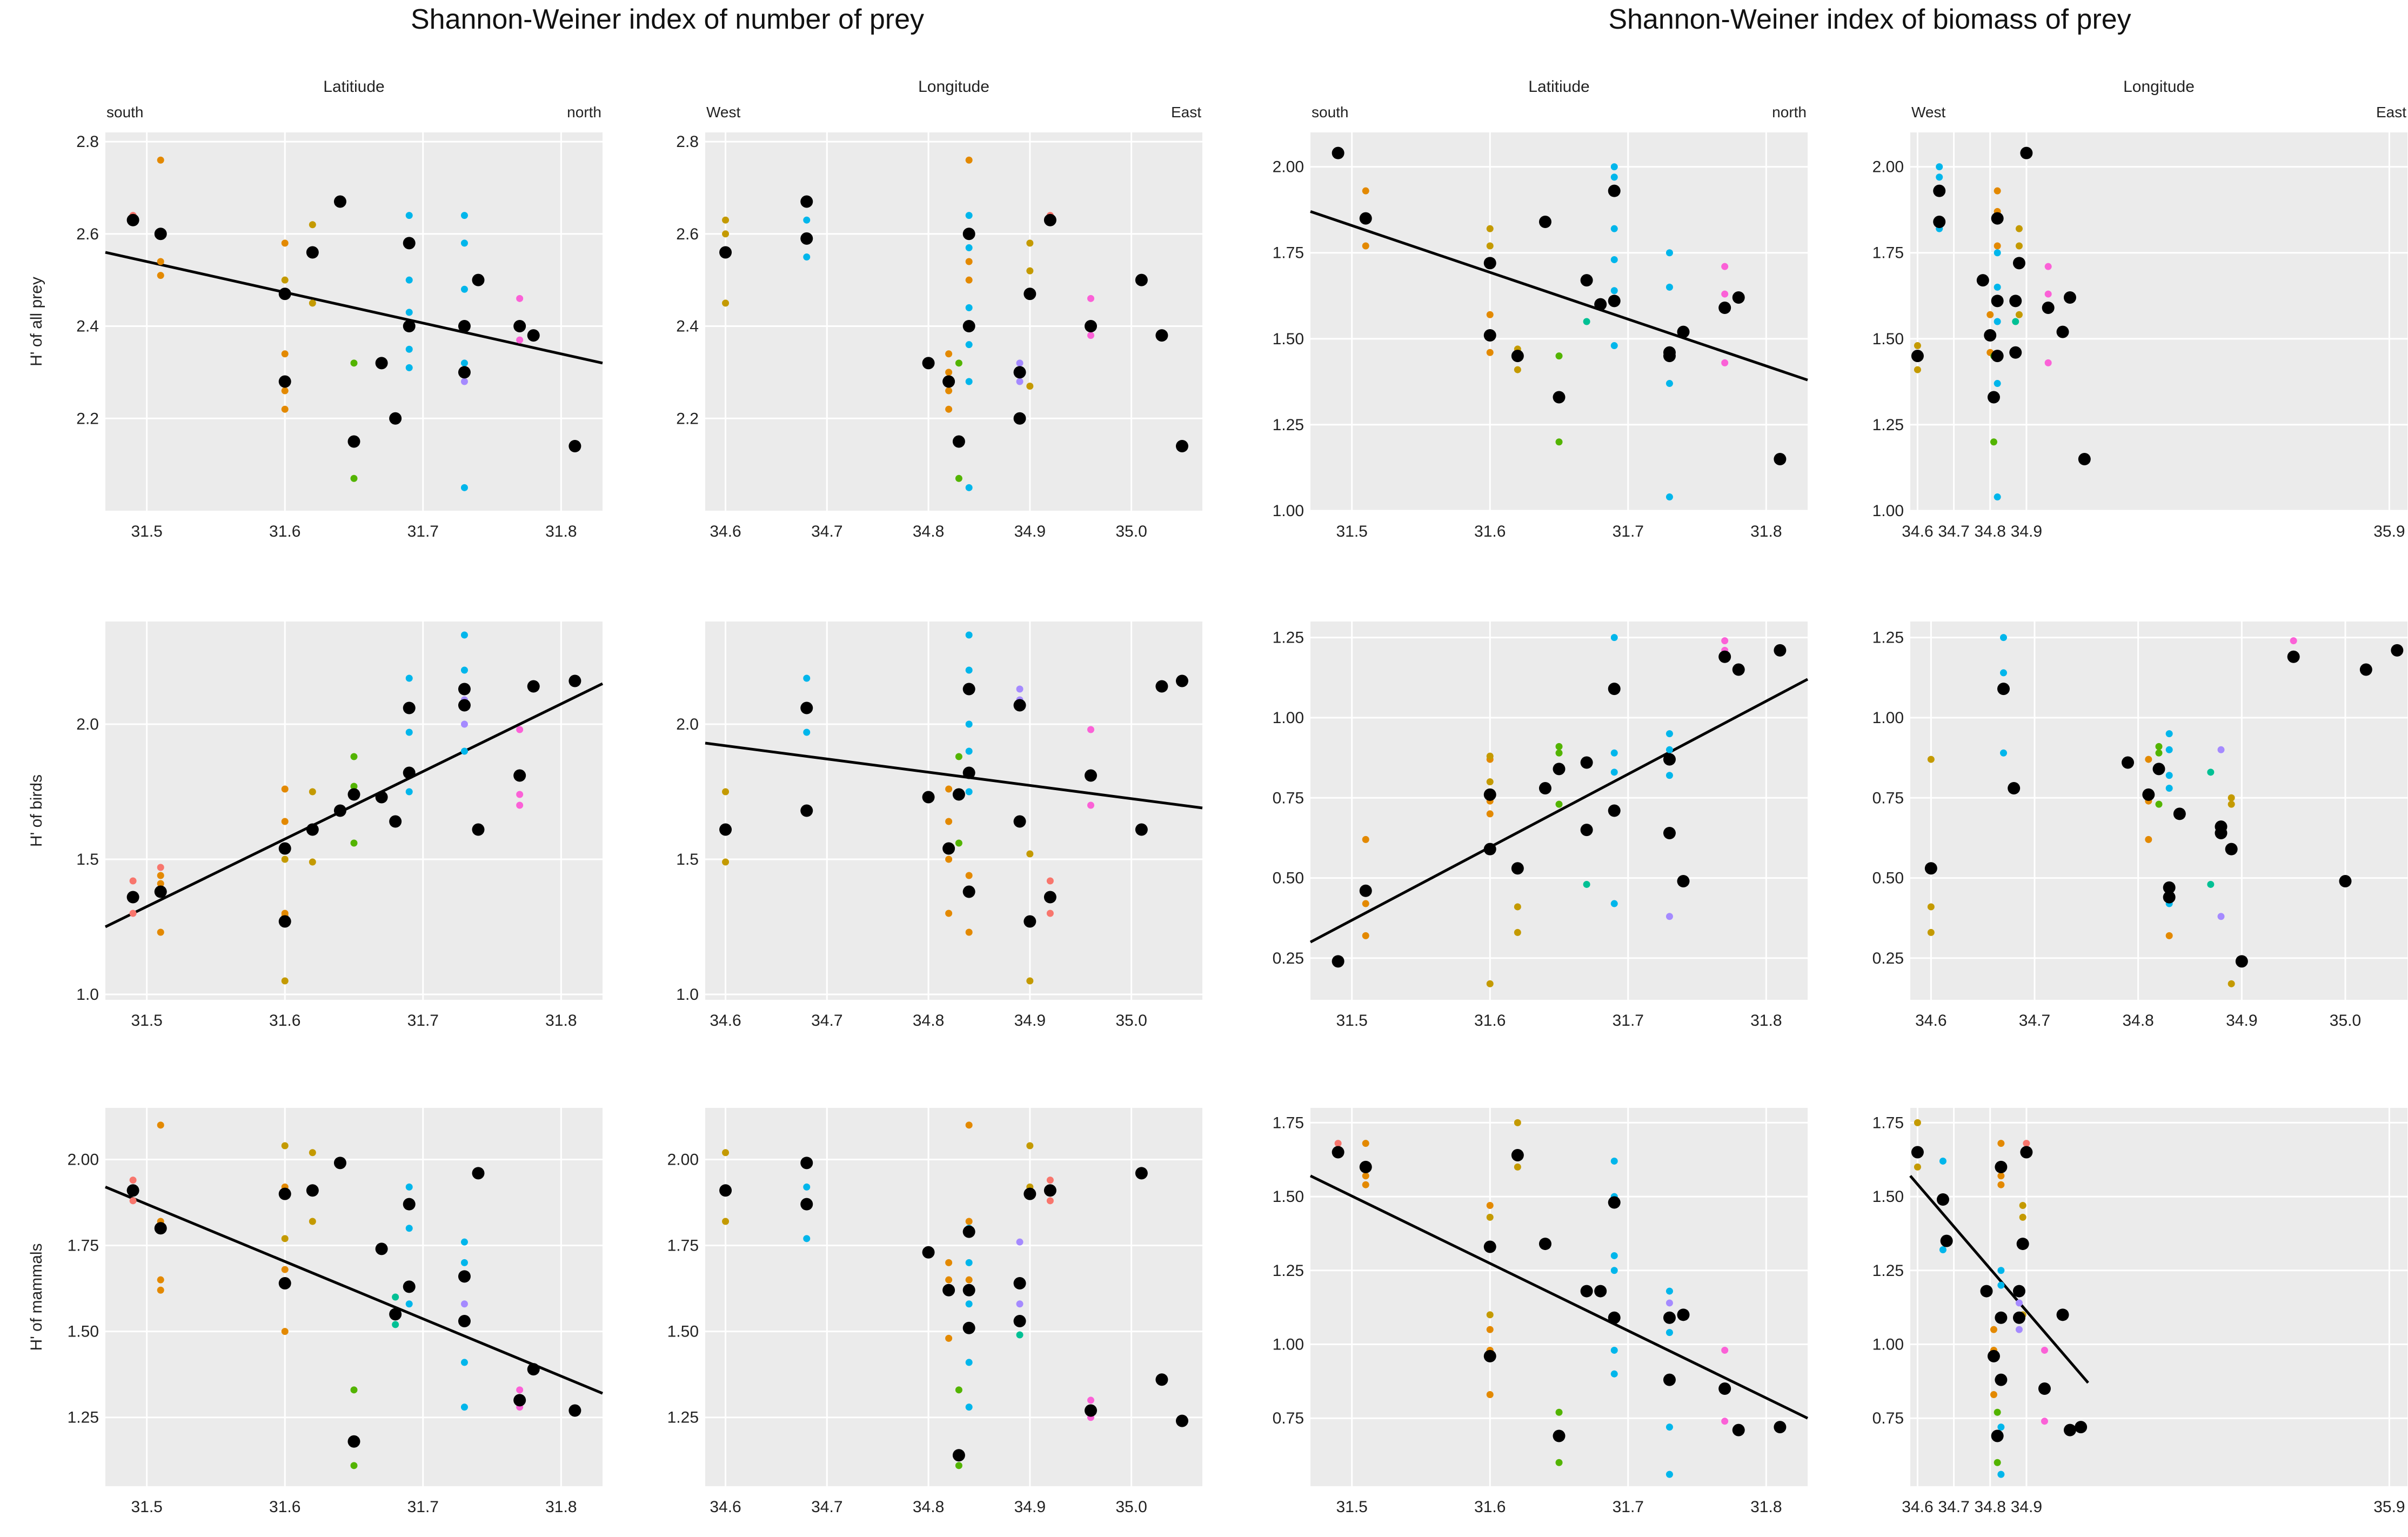  I want to click on panel-b-bird-lat: 31.5 31.6 31.7 31.8 0.25 0.50 0.75 1.00 1.25, so click(1541, 826).